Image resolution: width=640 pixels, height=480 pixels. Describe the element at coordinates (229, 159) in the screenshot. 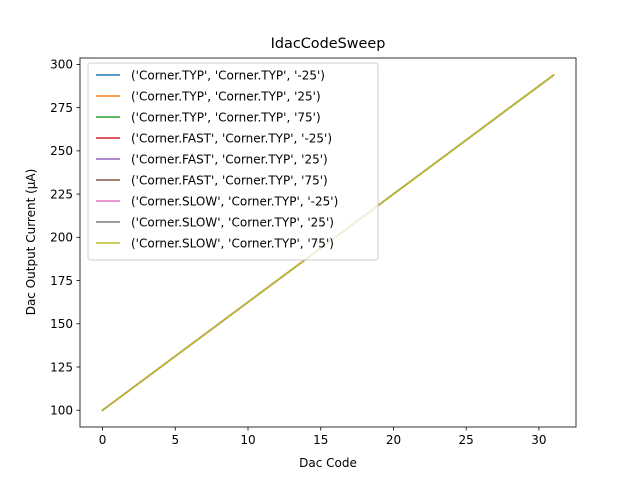

I see `legend-entry-label: ('Corner.FAST', 'Corner.TYP', '25')` at that location.